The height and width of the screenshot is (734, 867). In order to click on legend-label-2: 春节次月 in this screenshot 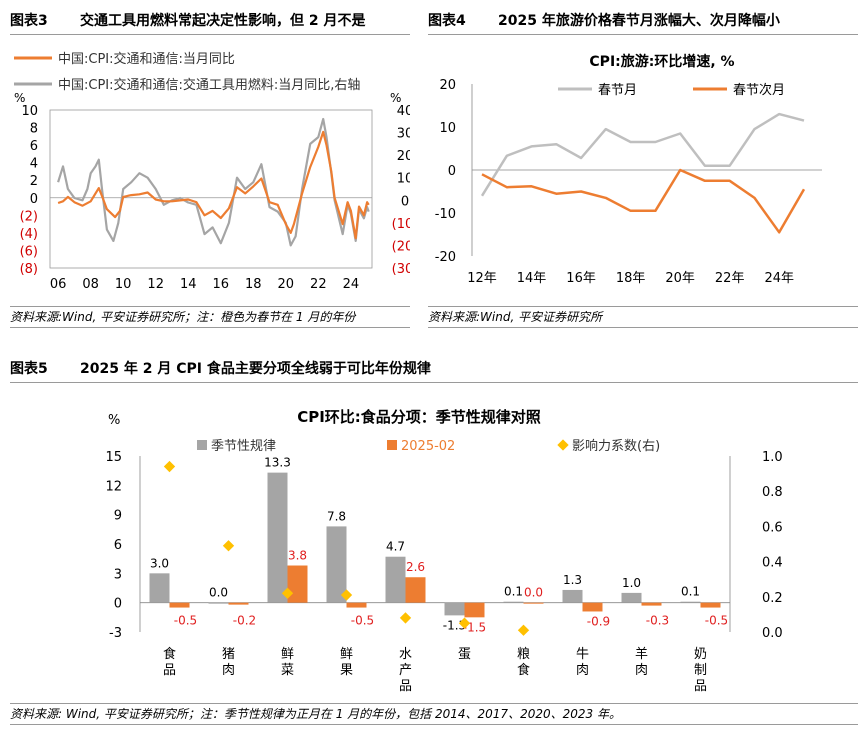, I will do `click(759, 90)`.